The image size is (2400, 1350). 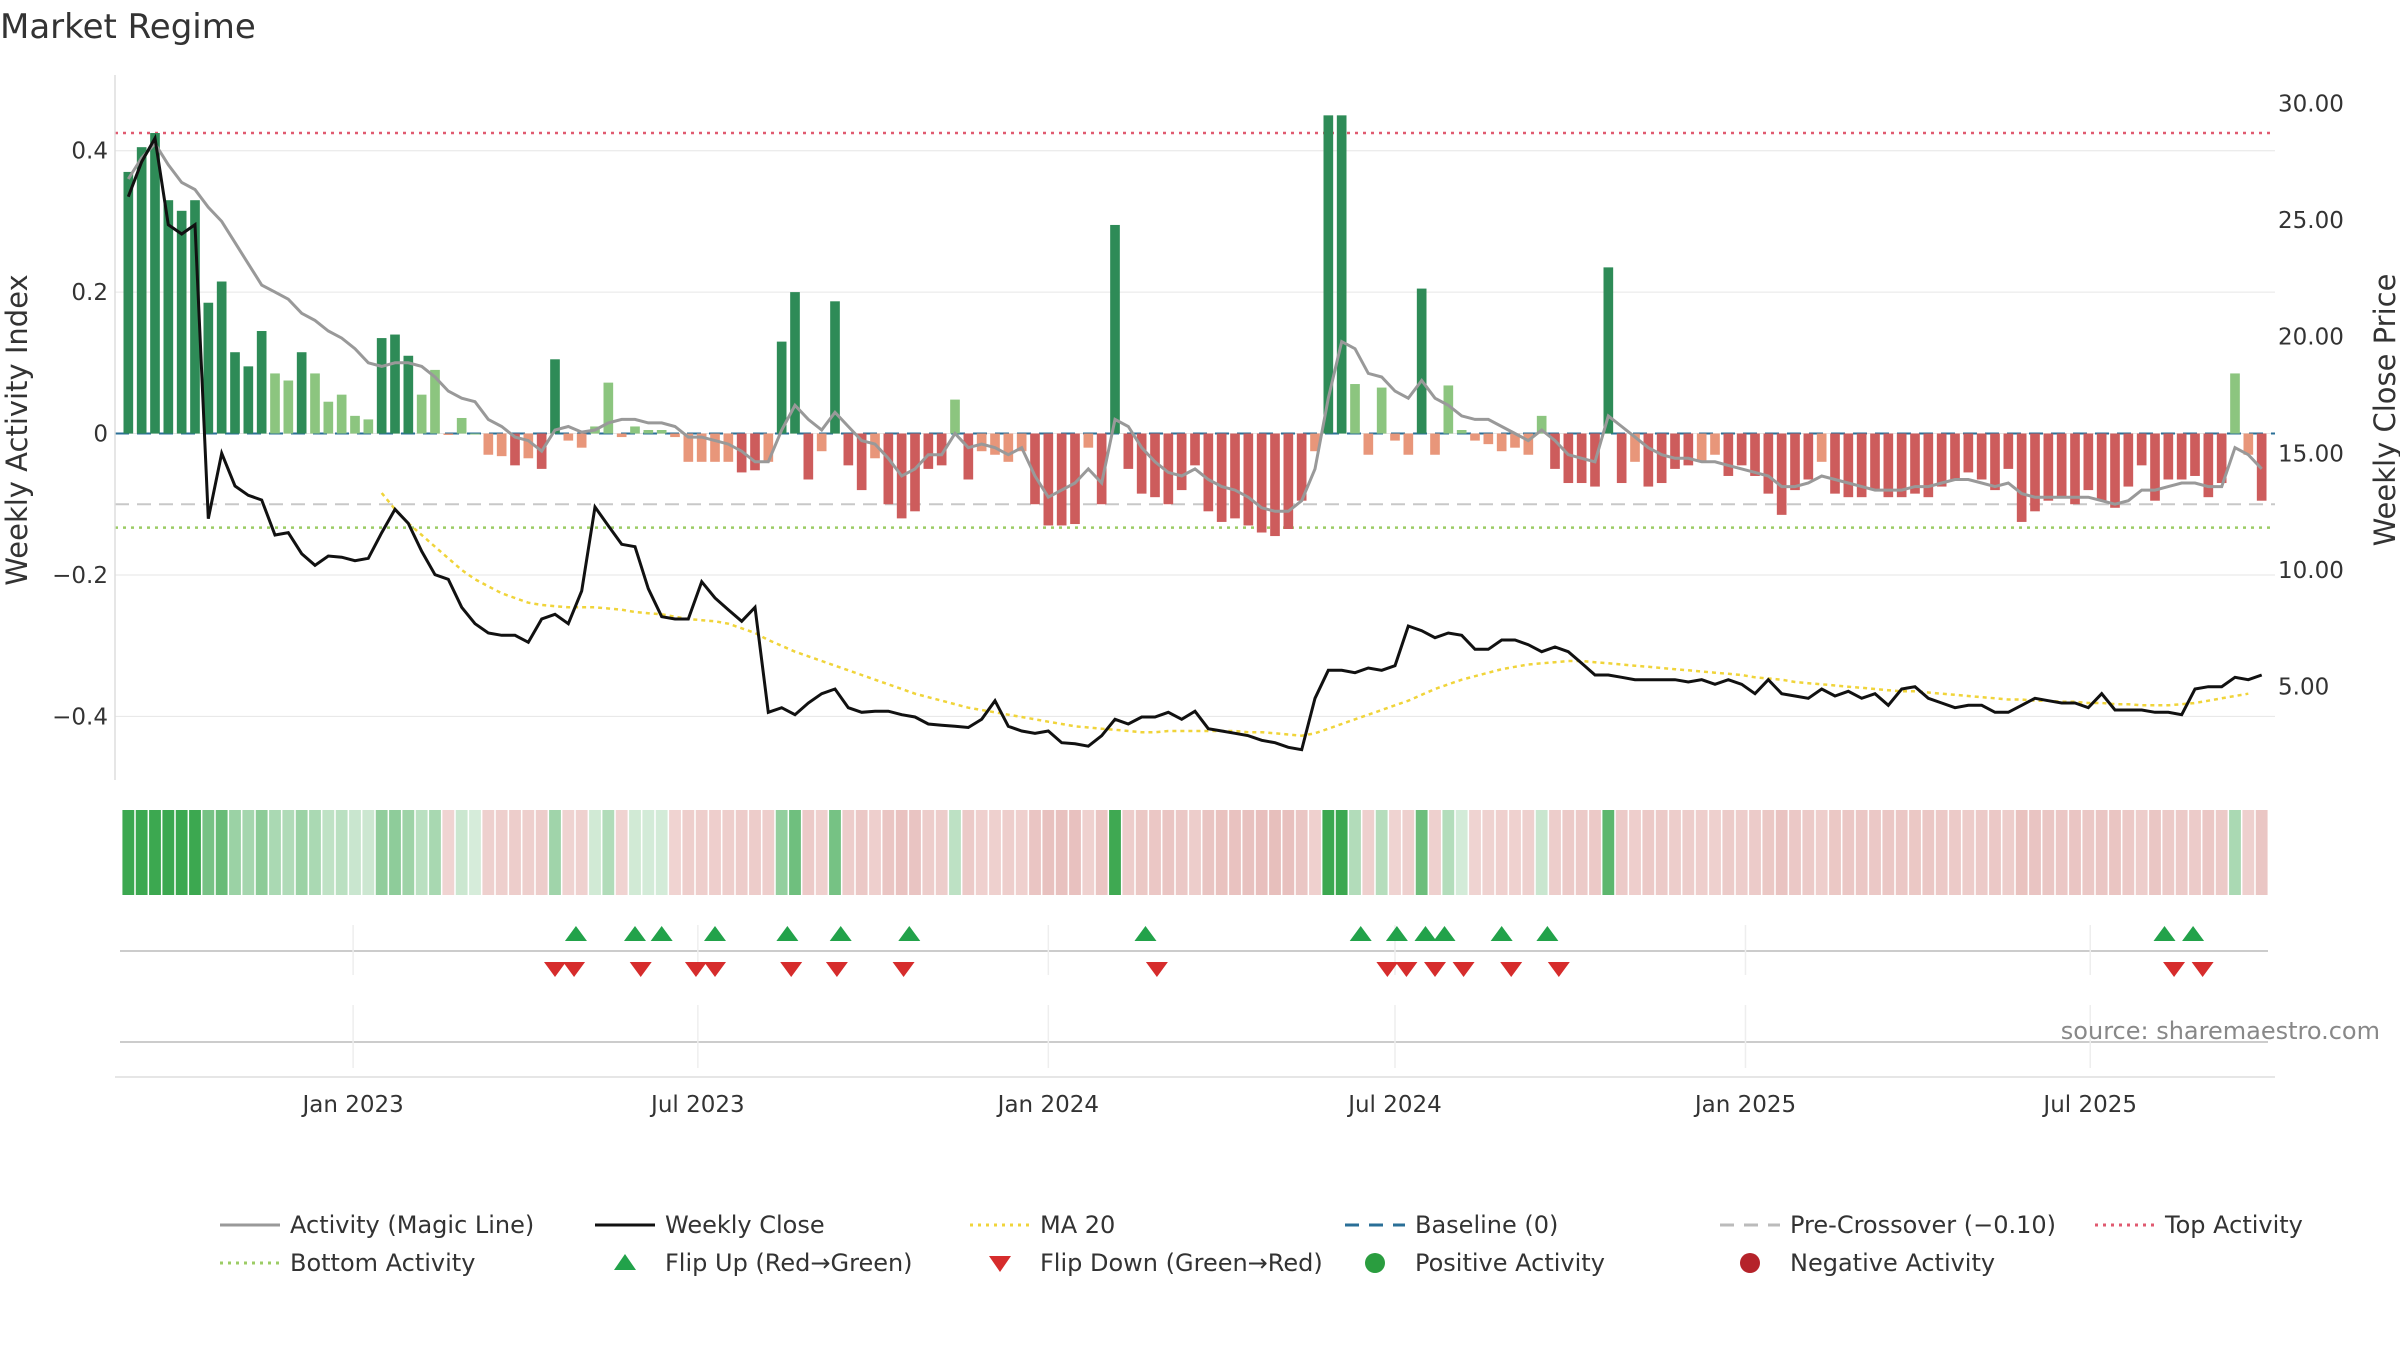 I want to click on right-tick-label: 30.00, so click(x=2311, y=104).